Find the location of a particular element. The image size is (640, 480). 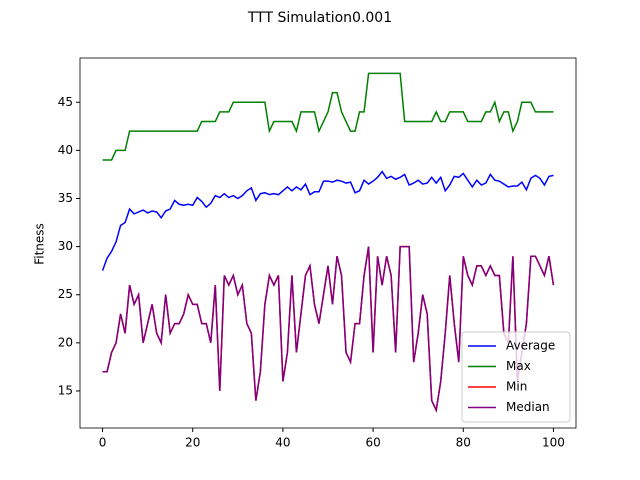

y-tick-label: 35 is located at coordinates (65, 198).